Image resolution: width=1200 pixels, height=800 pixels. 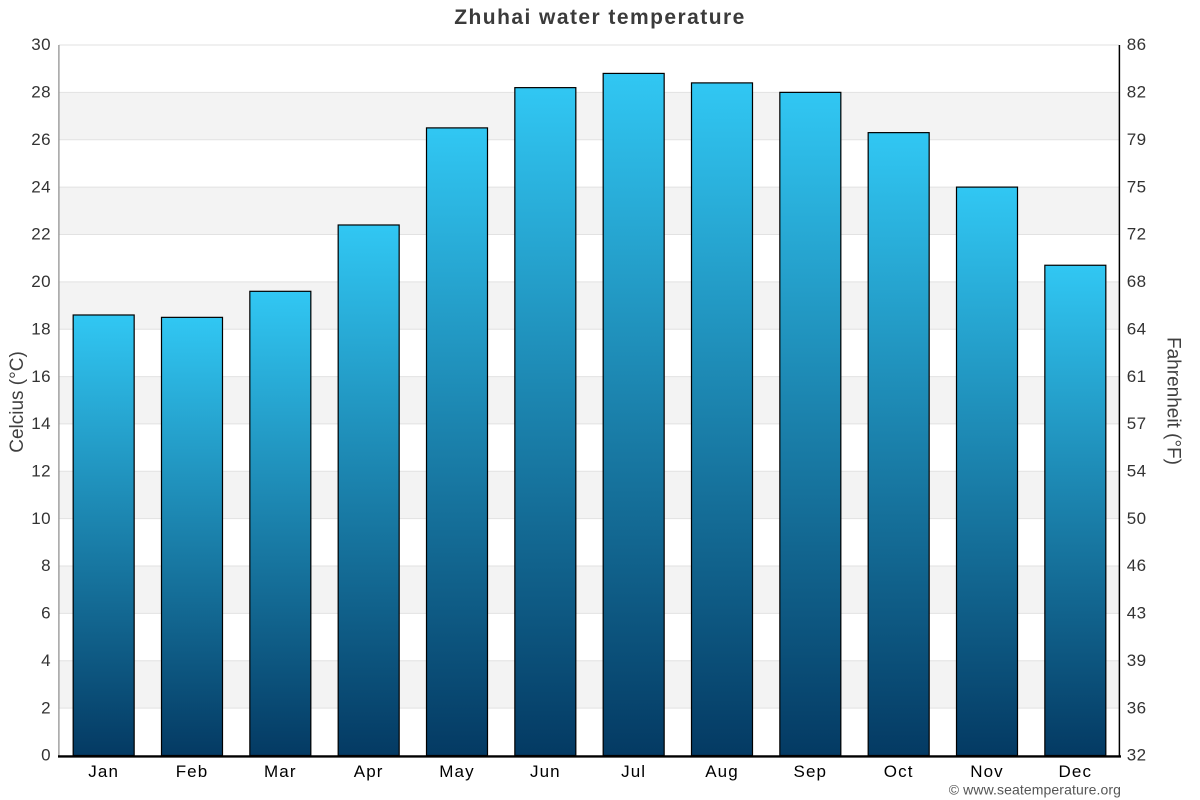 What do you see at coordinates (41, 471) in the screenshot?
I see `svg-text: 12` at bounding box center [41, 471].